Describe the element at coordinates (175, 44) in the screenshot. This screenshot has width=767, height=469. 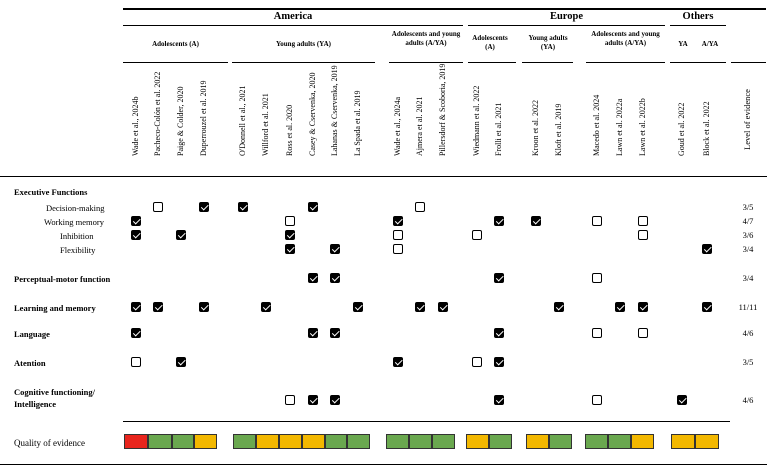
I see `group-america-adolescents: Adolescents (A)` at that location.